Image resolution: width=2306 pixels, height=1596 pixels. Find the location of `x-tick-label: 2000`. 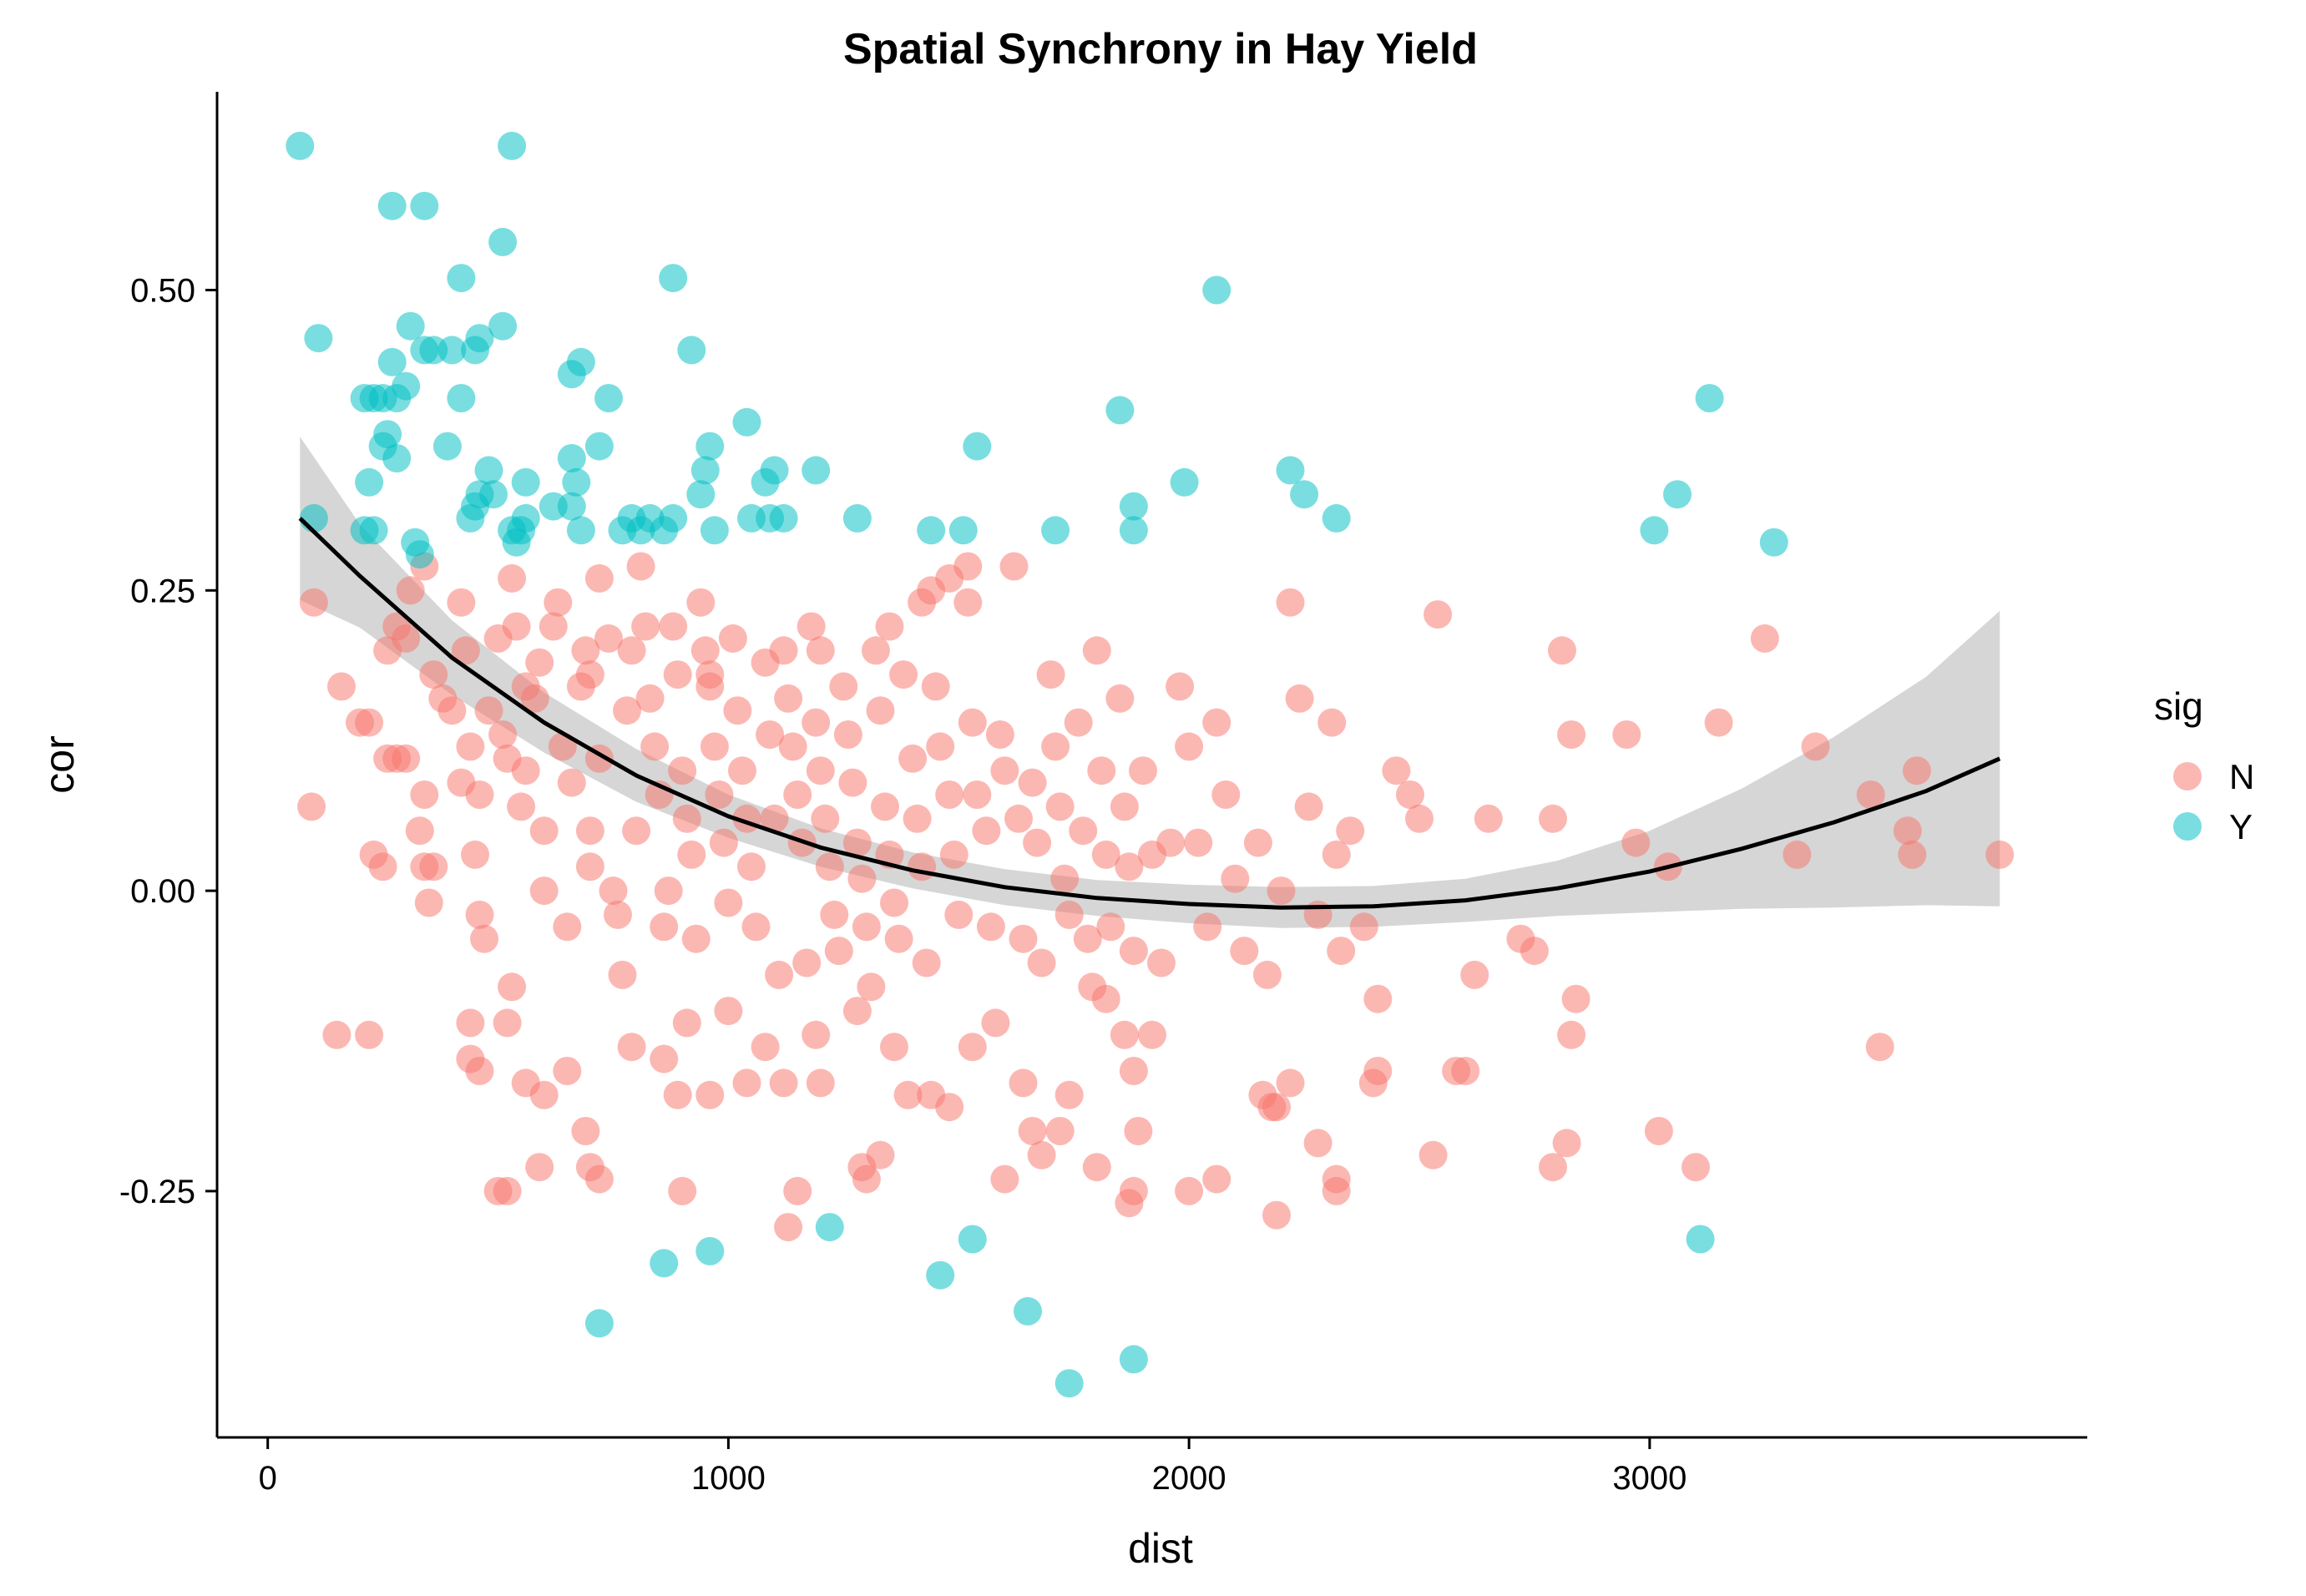

x-tick-label: 2000 is located at coordinates (1189, 1478).